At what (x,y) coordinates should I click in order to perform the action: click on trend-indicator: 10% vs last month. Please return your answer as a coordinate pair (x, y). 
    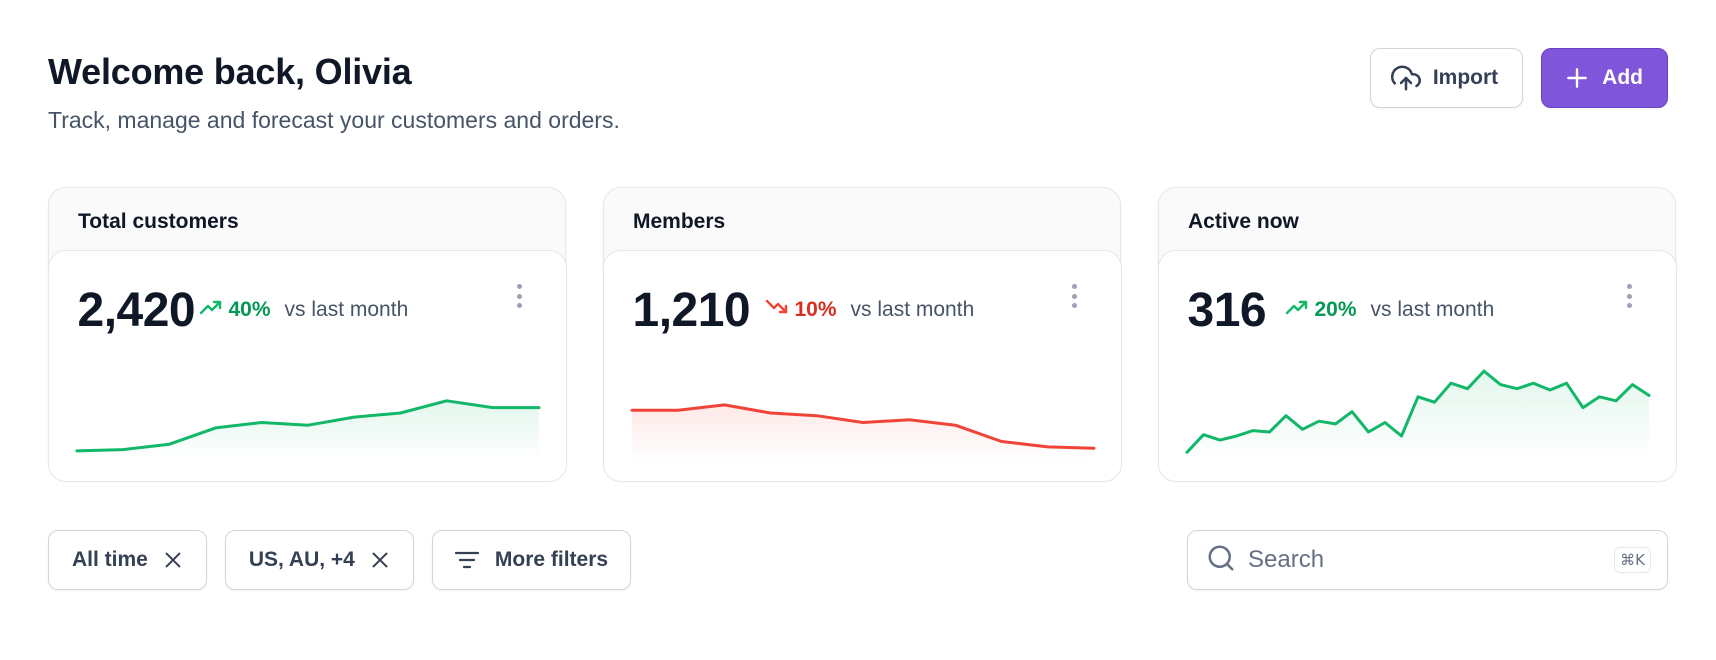
    Looking at the image, I should click on (870, 310).